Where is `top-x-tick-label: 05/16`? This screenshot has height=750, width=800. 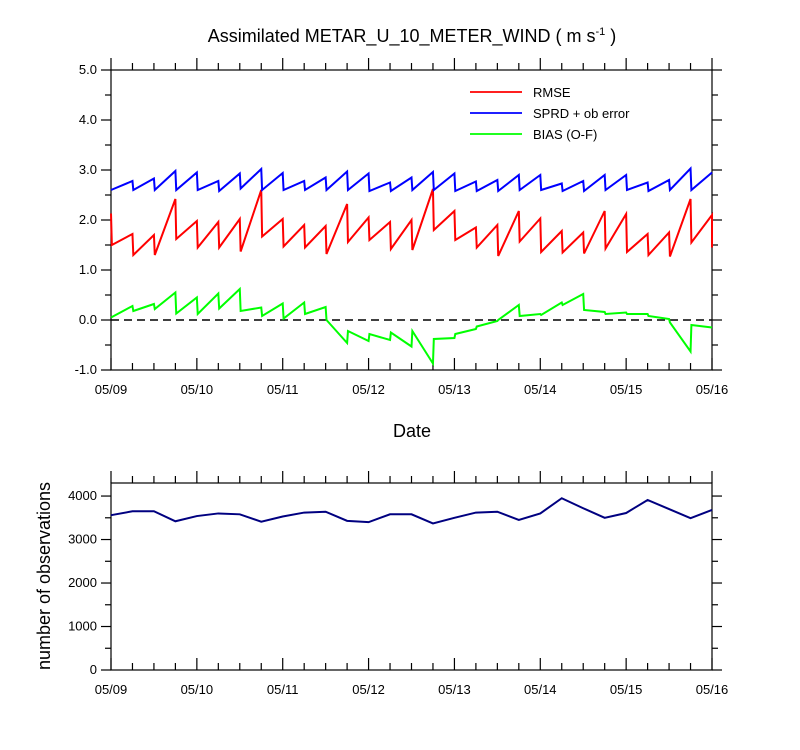
top-x-tick-label: 05/16 is located at coordinates (712, 389).